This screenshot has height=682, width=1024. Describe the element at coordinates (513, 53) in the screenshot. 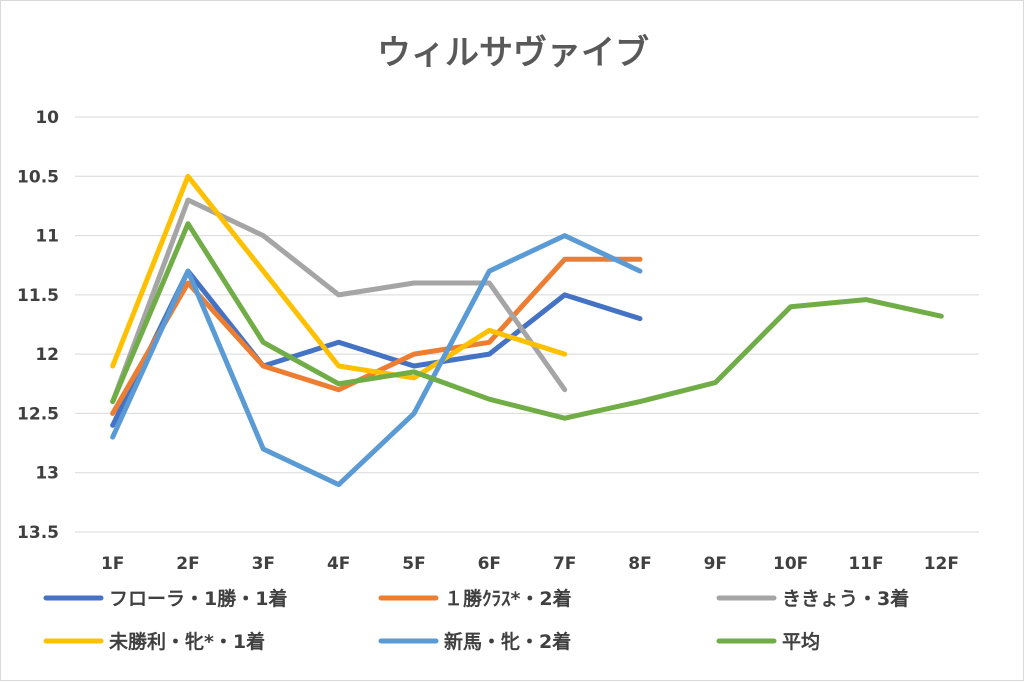

I see `chart-title: ウィルサヴァイブ` at that location.